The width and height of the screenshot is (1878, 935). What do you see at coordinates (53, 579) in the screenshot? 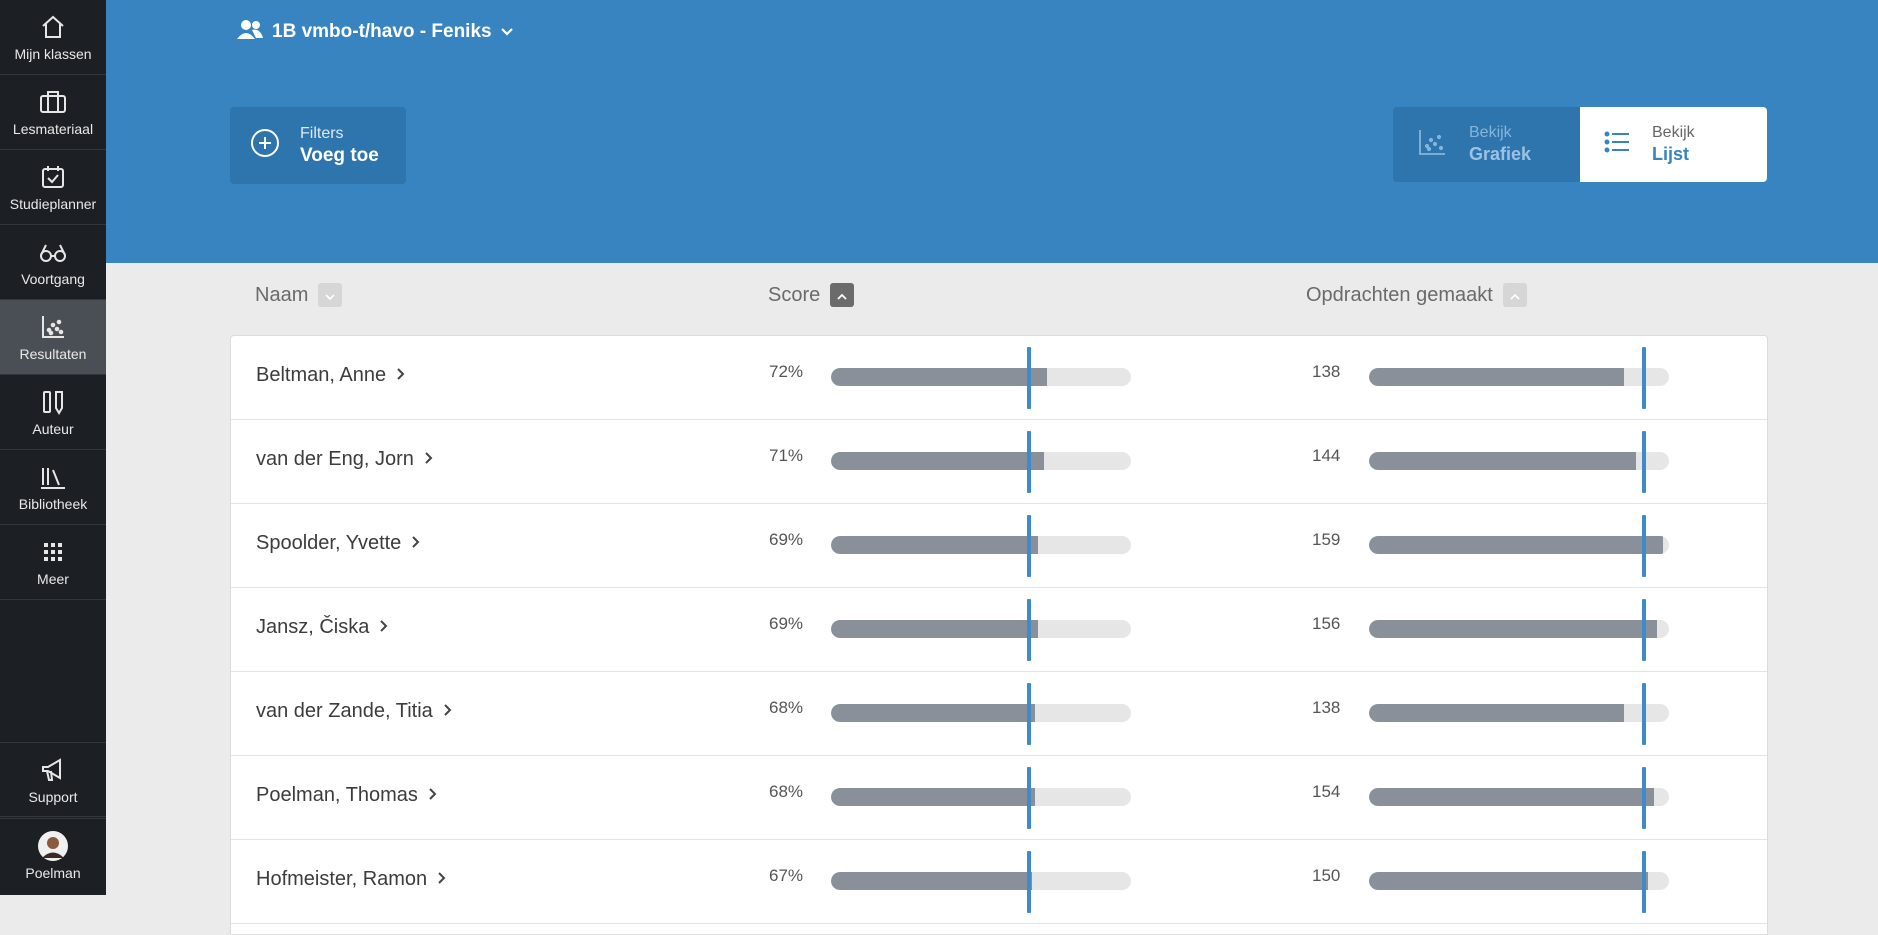
I see `sidebar-item-label: Meer` at bounding box center [53, 579].